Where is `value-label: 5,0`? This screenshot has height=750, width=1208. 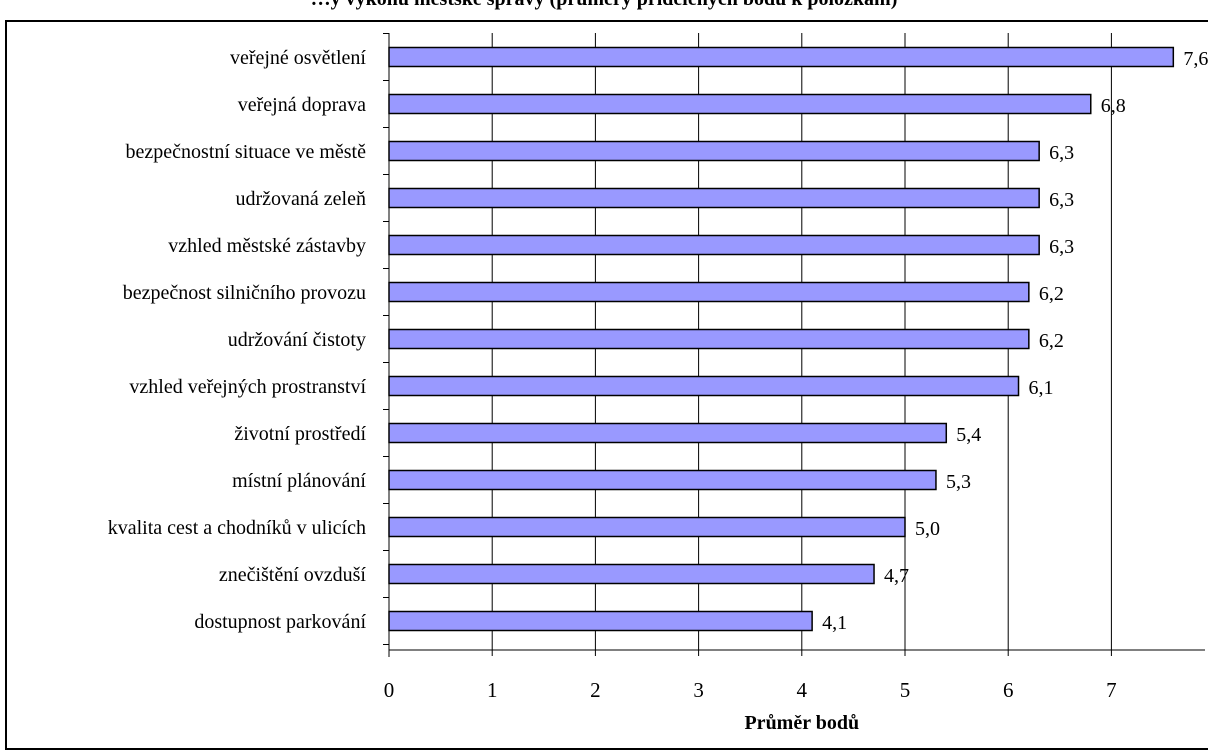 value-label: 5,0 is located at coordinates (927, 529).